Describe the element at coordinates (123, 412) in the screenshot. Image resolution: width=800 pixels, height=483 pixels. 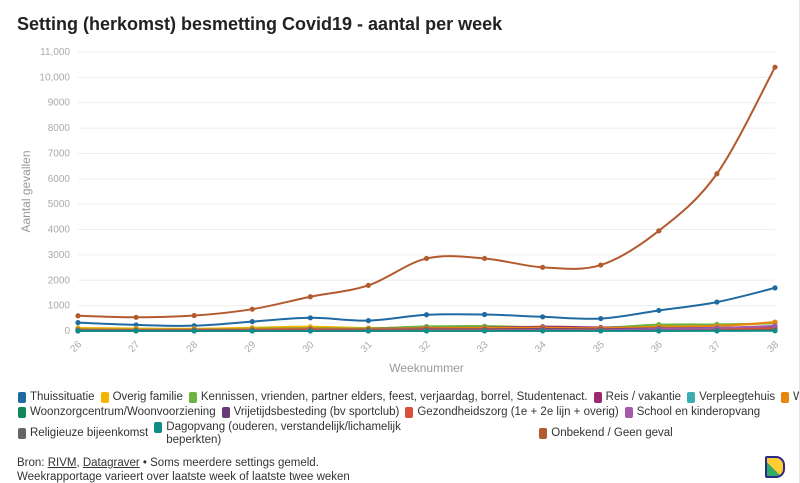
I see `legend-label: Woonzorgcentrum/Woonvoorziening` at that location.